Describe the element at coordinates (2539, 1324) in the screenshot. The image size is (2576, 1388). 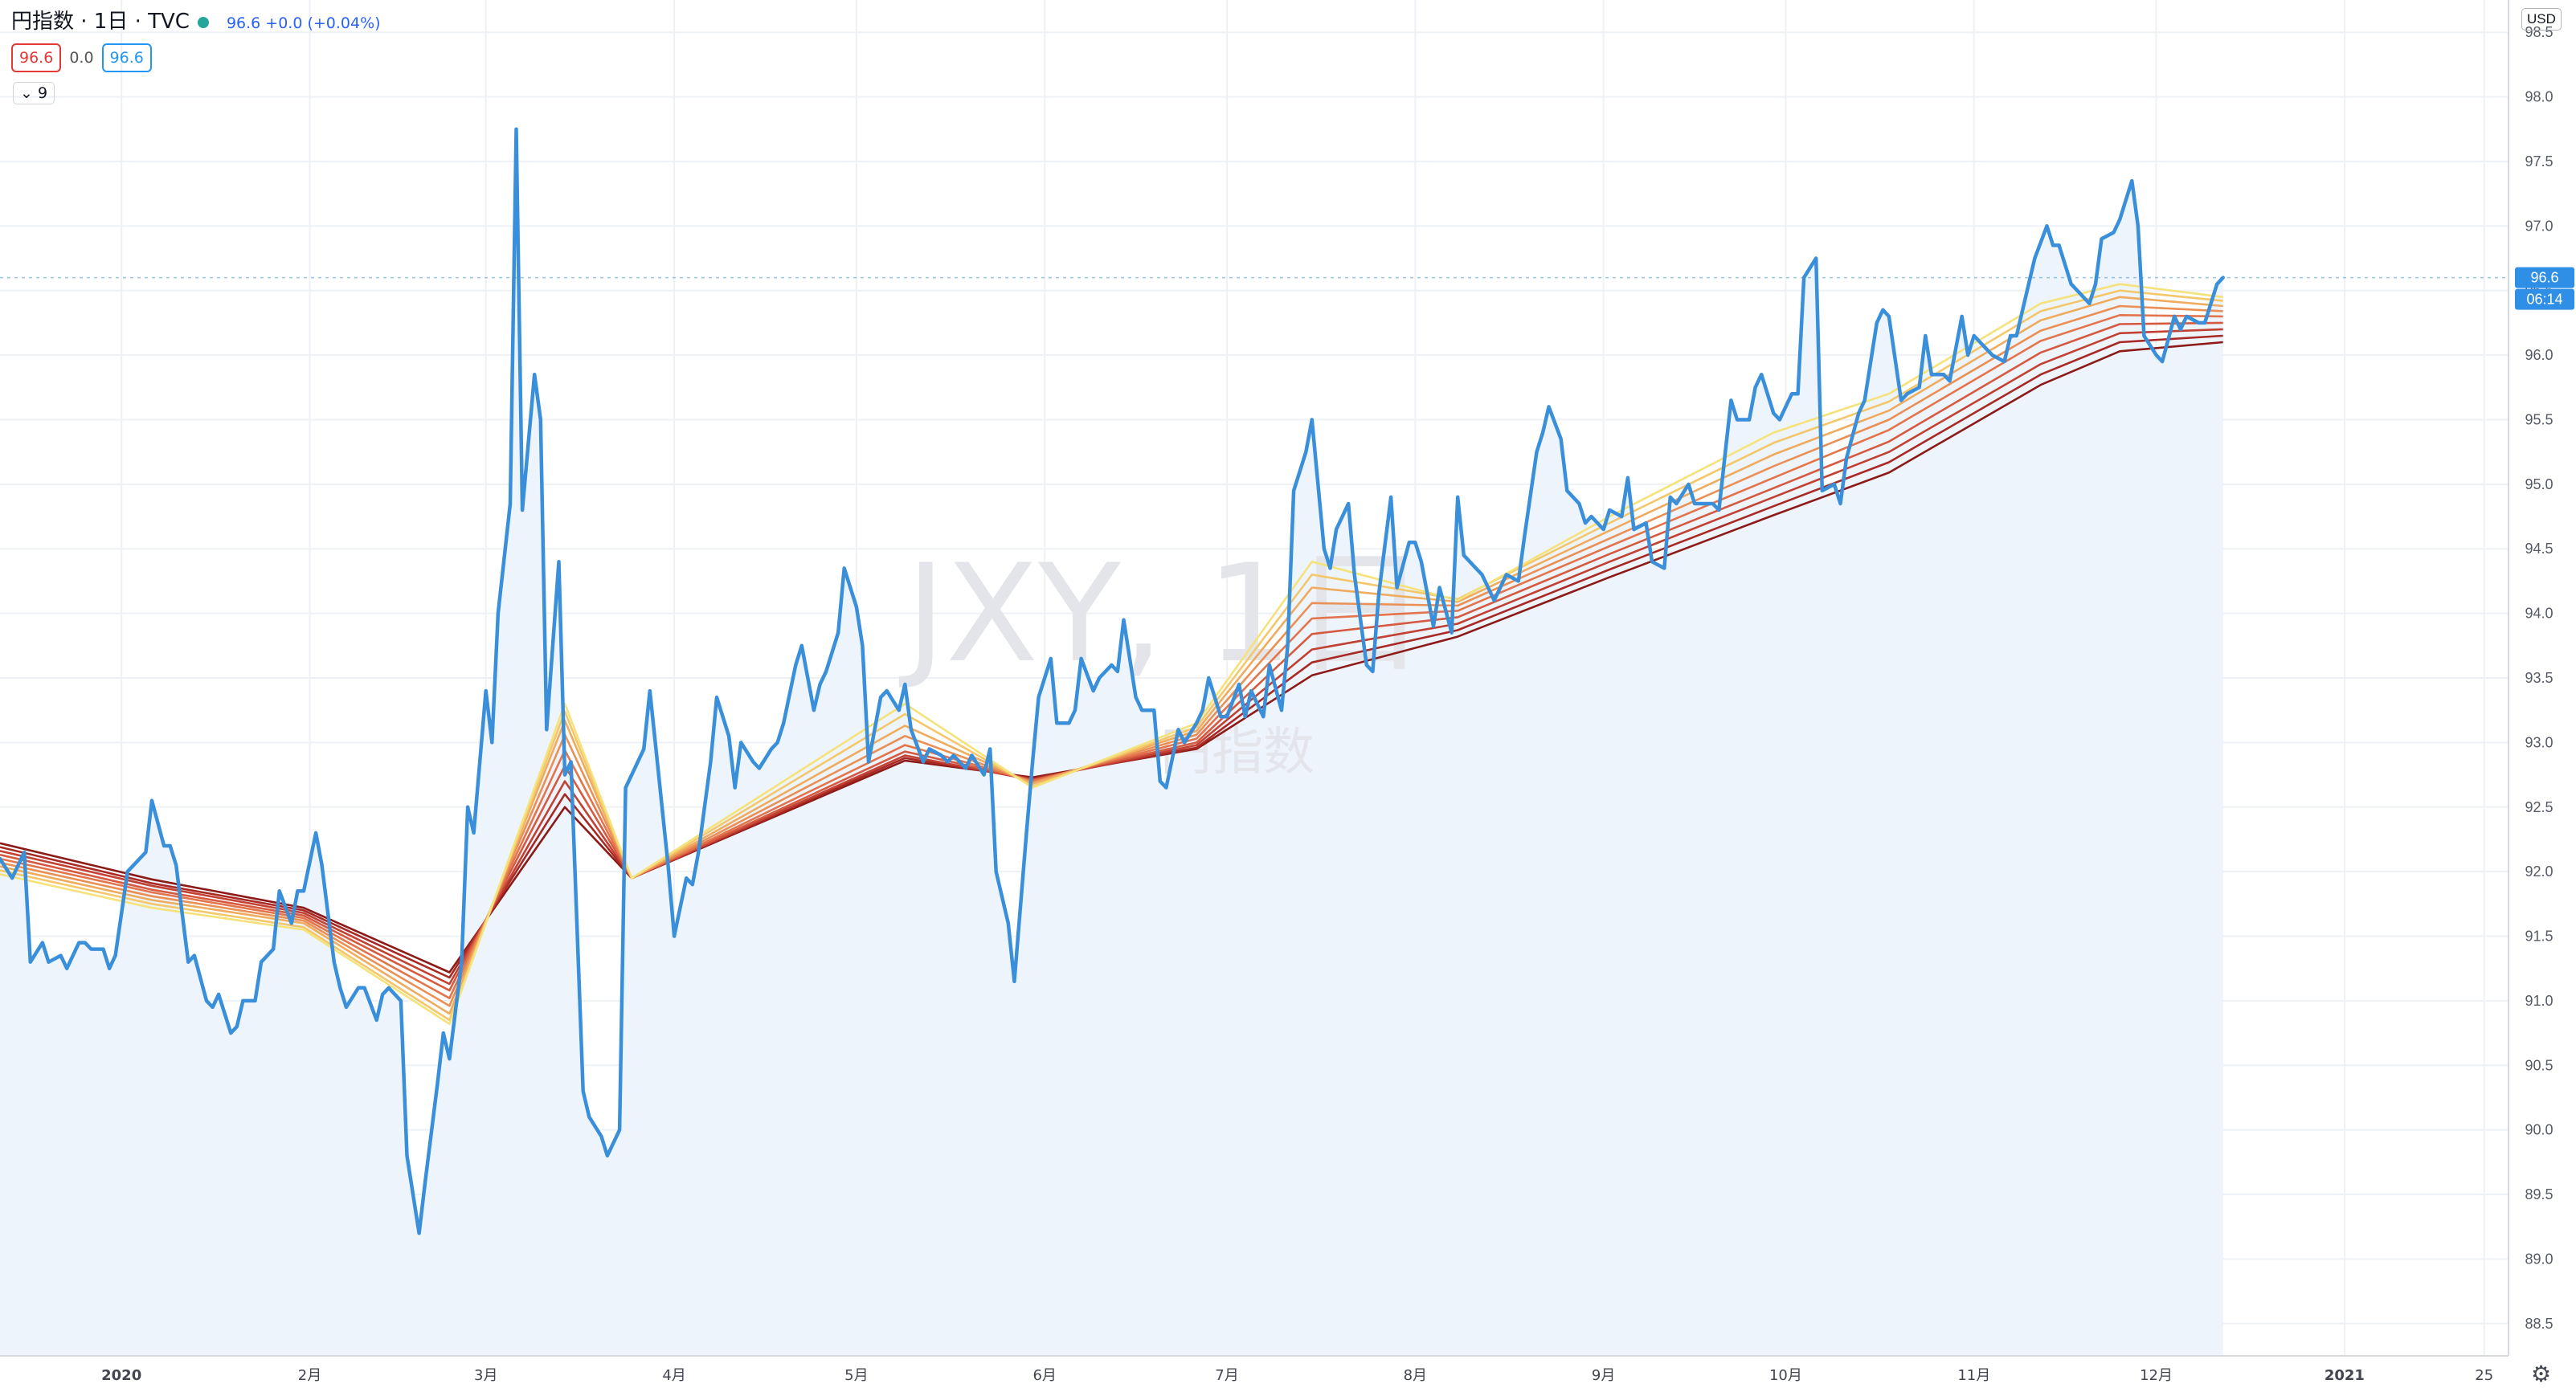
I see `y-tick-label: 88.5` at that location.